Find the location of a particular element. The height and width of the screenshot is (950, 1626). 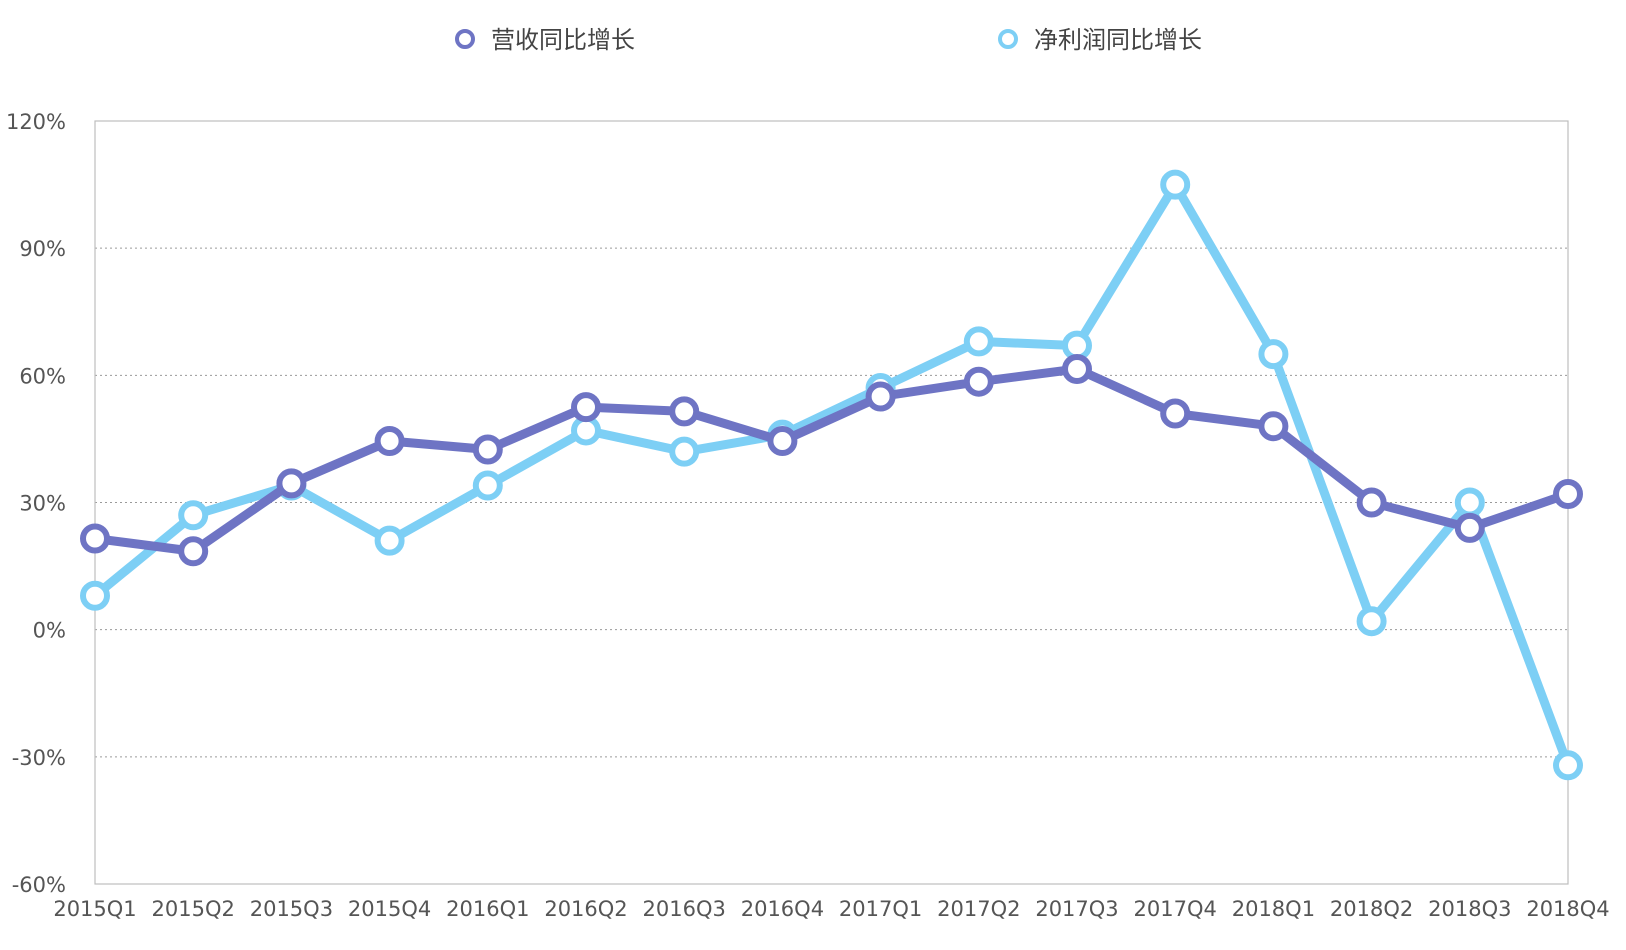

y-tick-label: 30% is located at coordinates (42, 504).